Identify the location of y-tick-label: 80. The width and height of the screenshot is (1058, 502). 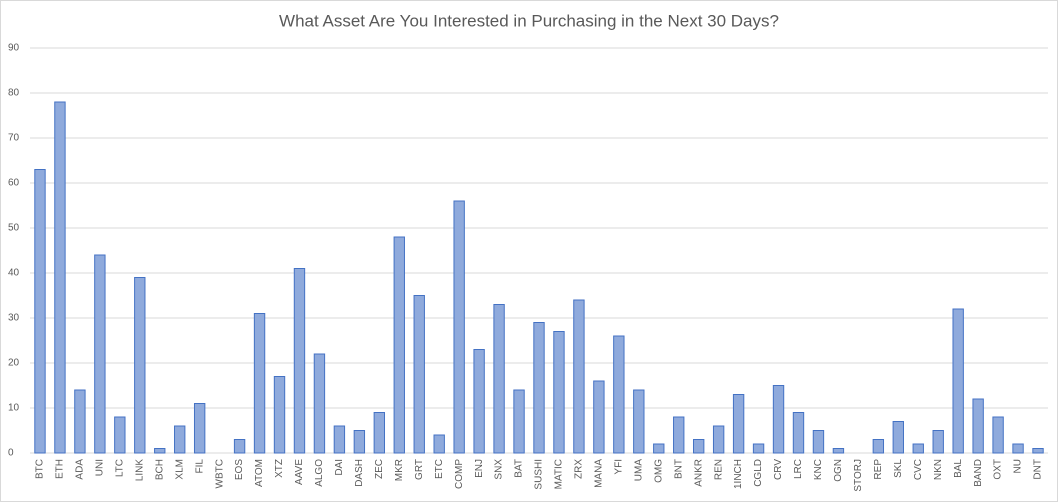
(14, 93).